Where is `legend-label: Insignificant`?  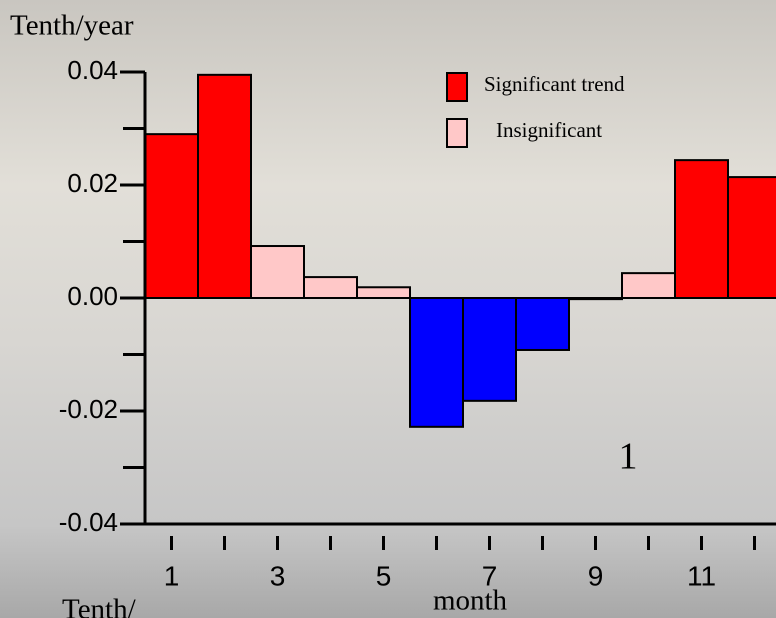
legend-label: Insignificant is located at coordinates (549, 130).